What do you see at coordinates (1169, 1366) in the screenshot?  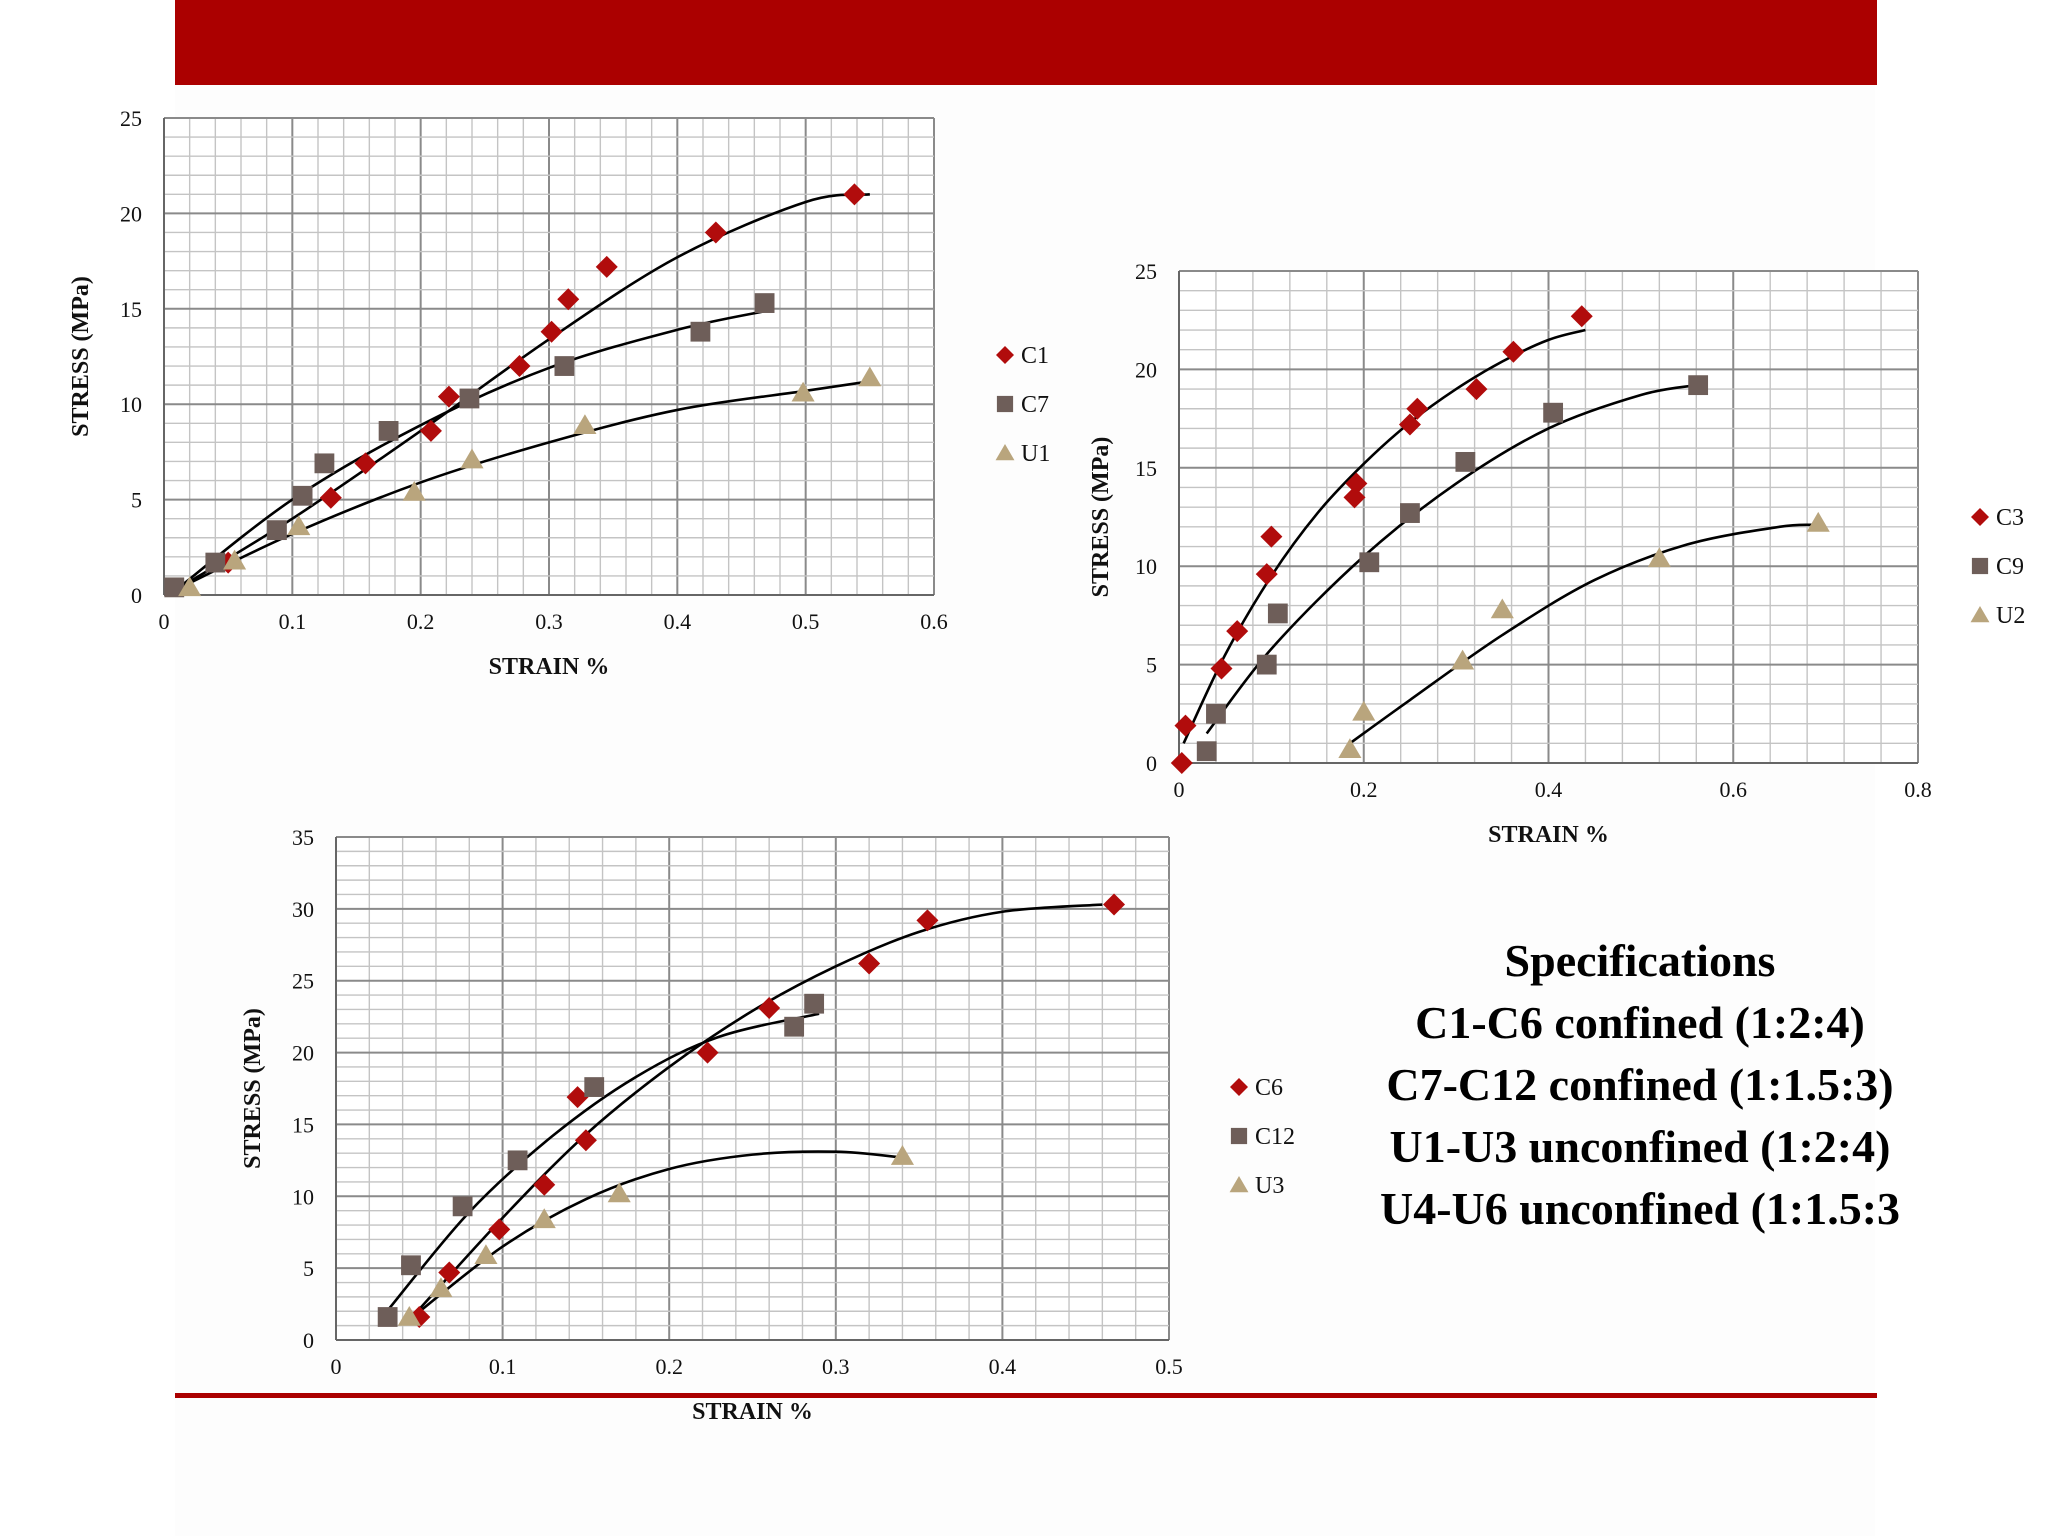 I see `x-tick-label: 0.5` at bounding box center [1169, 1366].